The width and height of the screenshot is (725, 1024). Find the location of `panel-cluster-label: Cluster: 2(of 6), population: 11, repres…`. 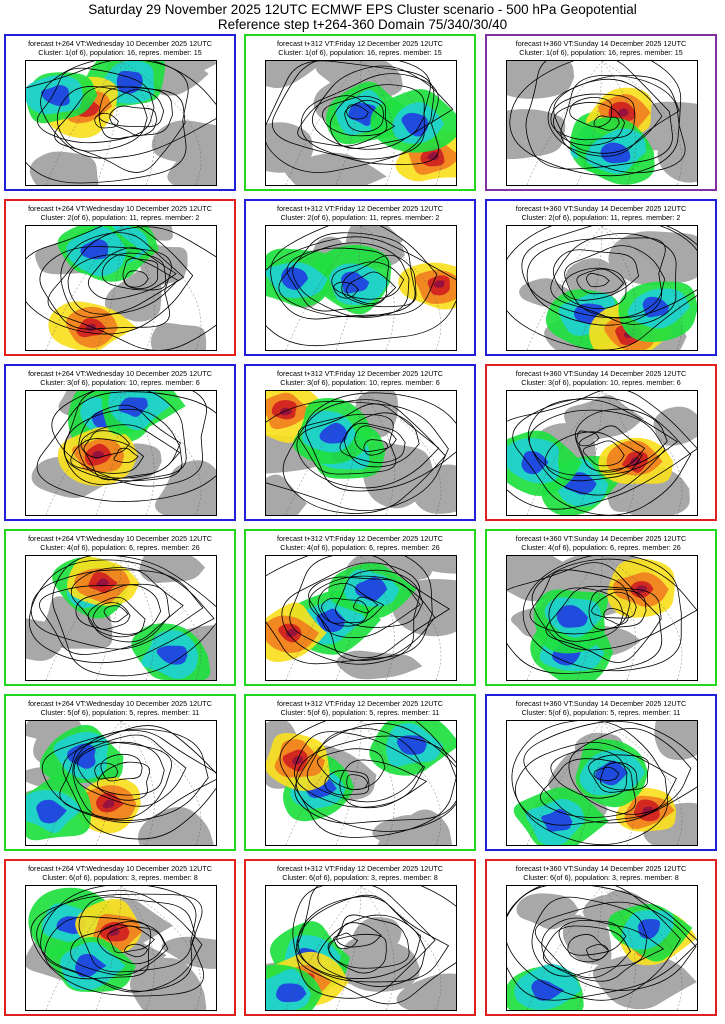

panel-cluster-label: Cluster: 2(of 6), population: 11, repres… is located at coordinates (601, 217).